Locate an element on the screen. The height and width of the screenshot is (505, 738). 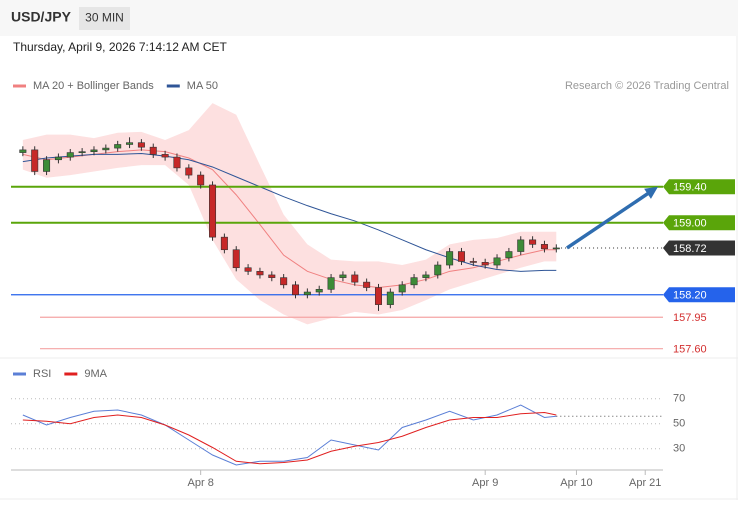
y-tick-label: 30 is located at coordinates (679, 449).